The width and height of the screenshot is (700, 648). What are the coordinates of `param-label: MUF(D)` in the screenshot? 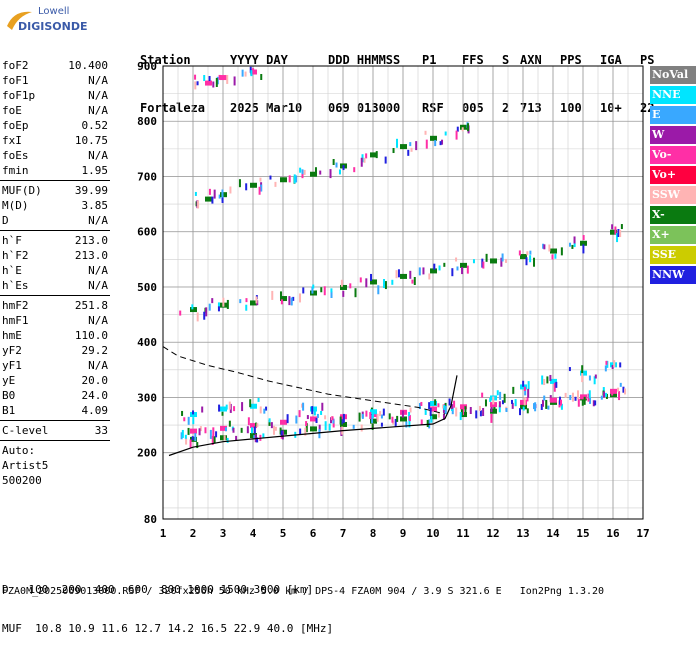 It's located at (22, 190).